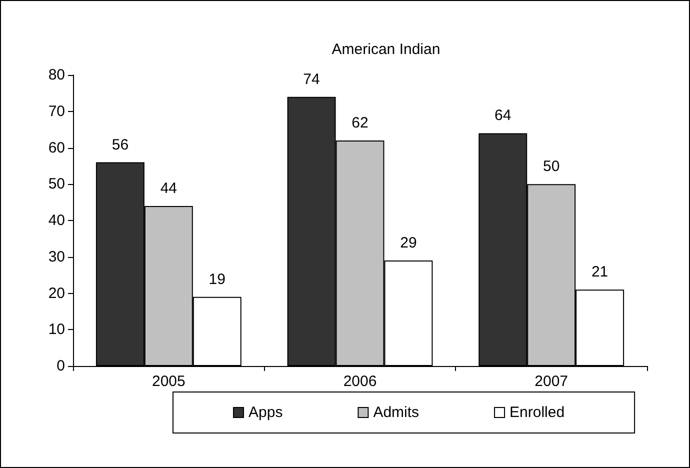 This screenshot has height=468, width=690. I want to click on y-tick-label: 60, so click(56, 147).